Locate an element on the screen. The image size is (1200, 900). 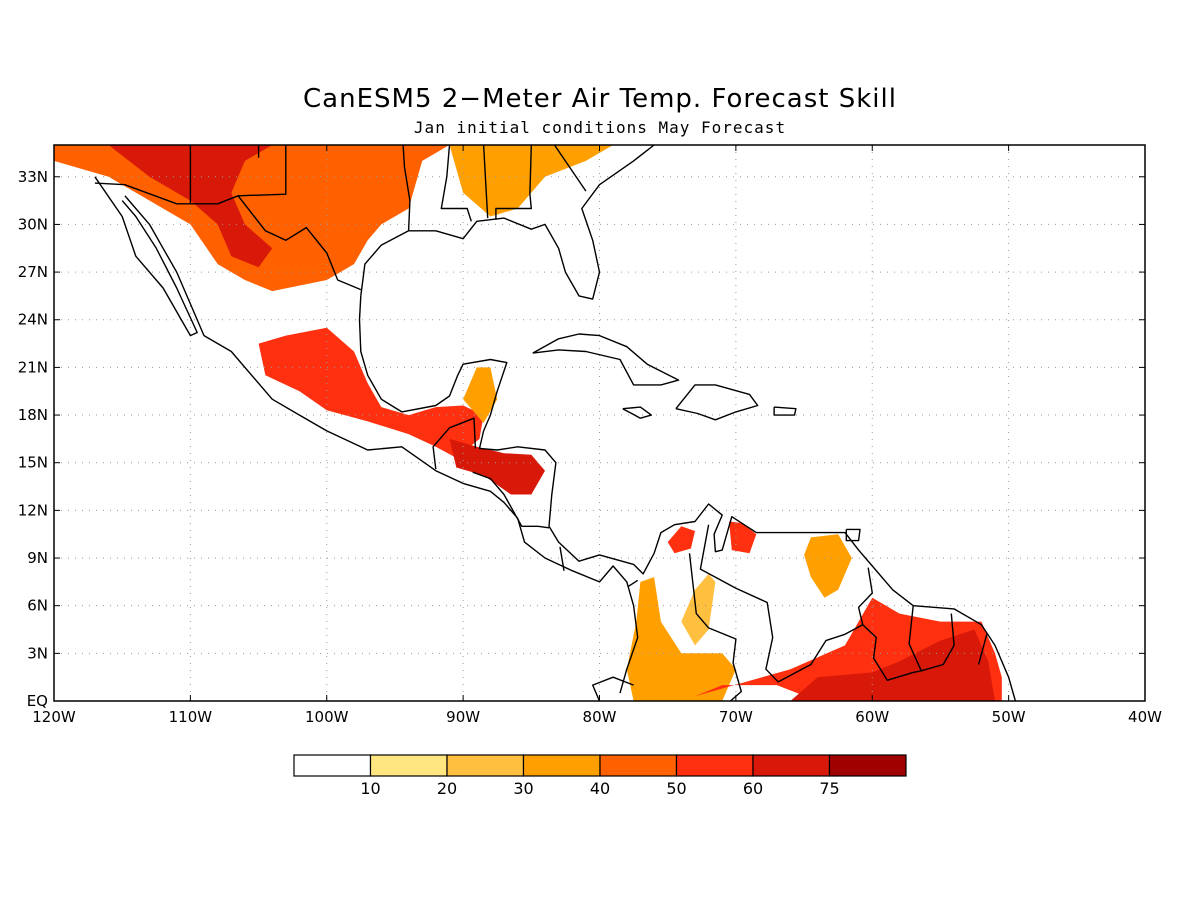
y-tick-label: 18N is located at coordinates (33, 415).